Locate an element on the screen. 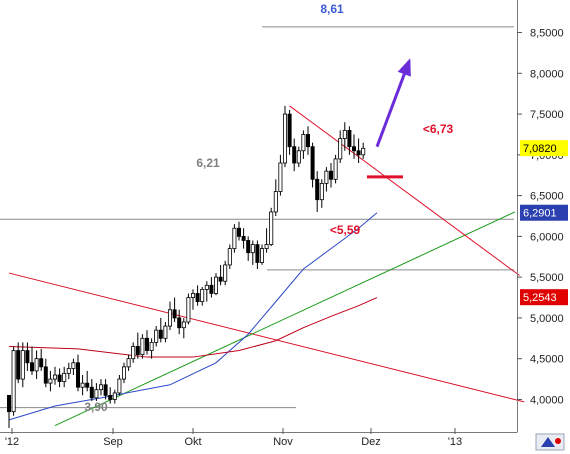  y-tick-label-6: 5,5000 is located at coordinates (547, 278).